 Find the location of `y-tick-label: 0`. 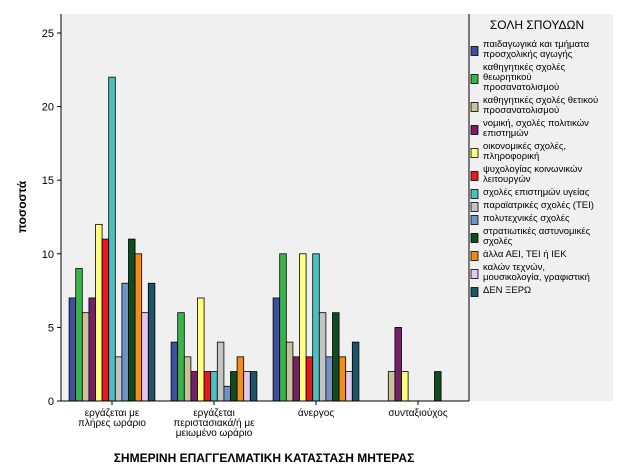

y-tick-label: 0 is located at coordinates (51, 402).